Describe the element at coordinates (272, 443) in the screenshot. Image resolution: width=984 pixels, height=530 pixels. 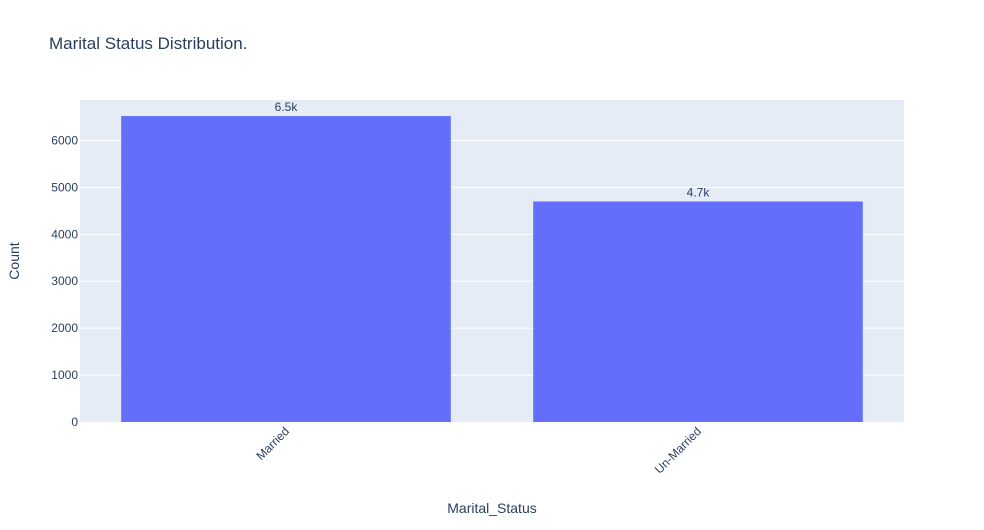
I see `x-tick-label: Married` at that location.